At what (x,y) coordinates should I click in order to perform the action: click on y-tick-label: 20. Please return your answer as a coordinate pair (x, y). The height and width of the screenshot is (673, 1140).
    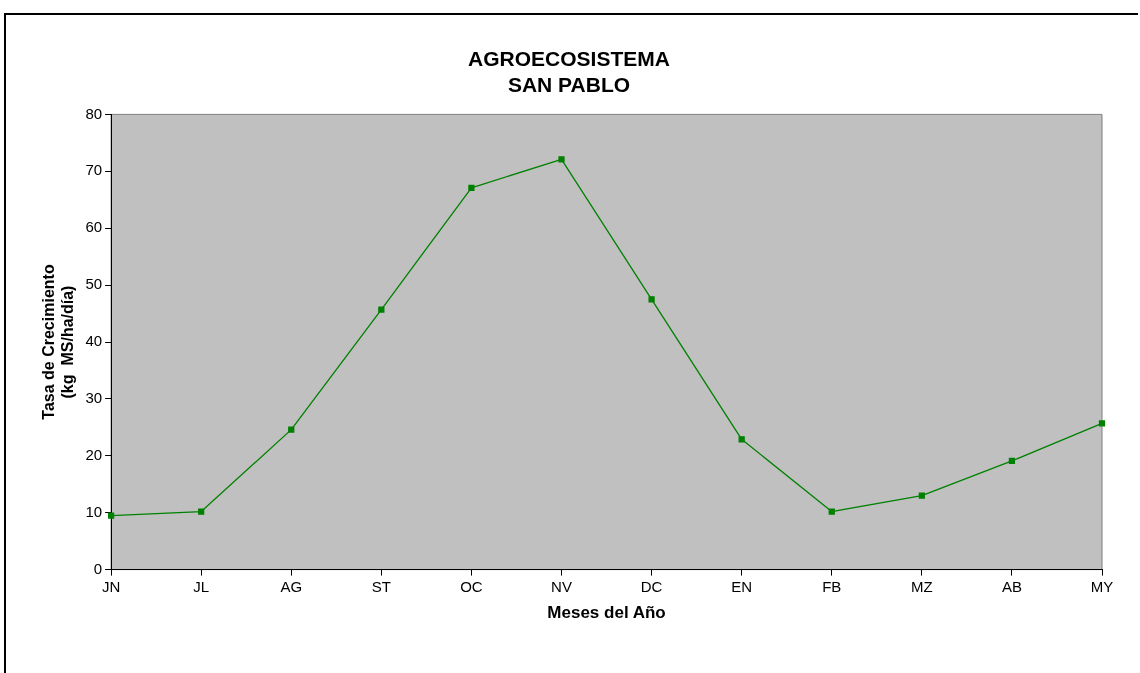
    Looking at the image, I should click on (94, 454).